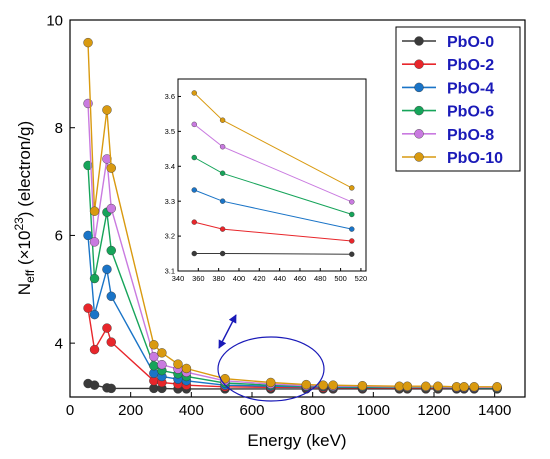 This screenshot has height=459, width=550. I want to click on legend-label-pbo-8: PbO-8, so click(470, 135).